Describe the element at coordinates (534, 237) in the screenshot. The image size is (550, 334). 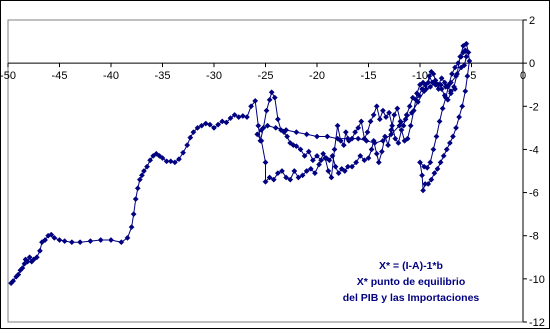
I see `y-tick-label: -8` at that location.